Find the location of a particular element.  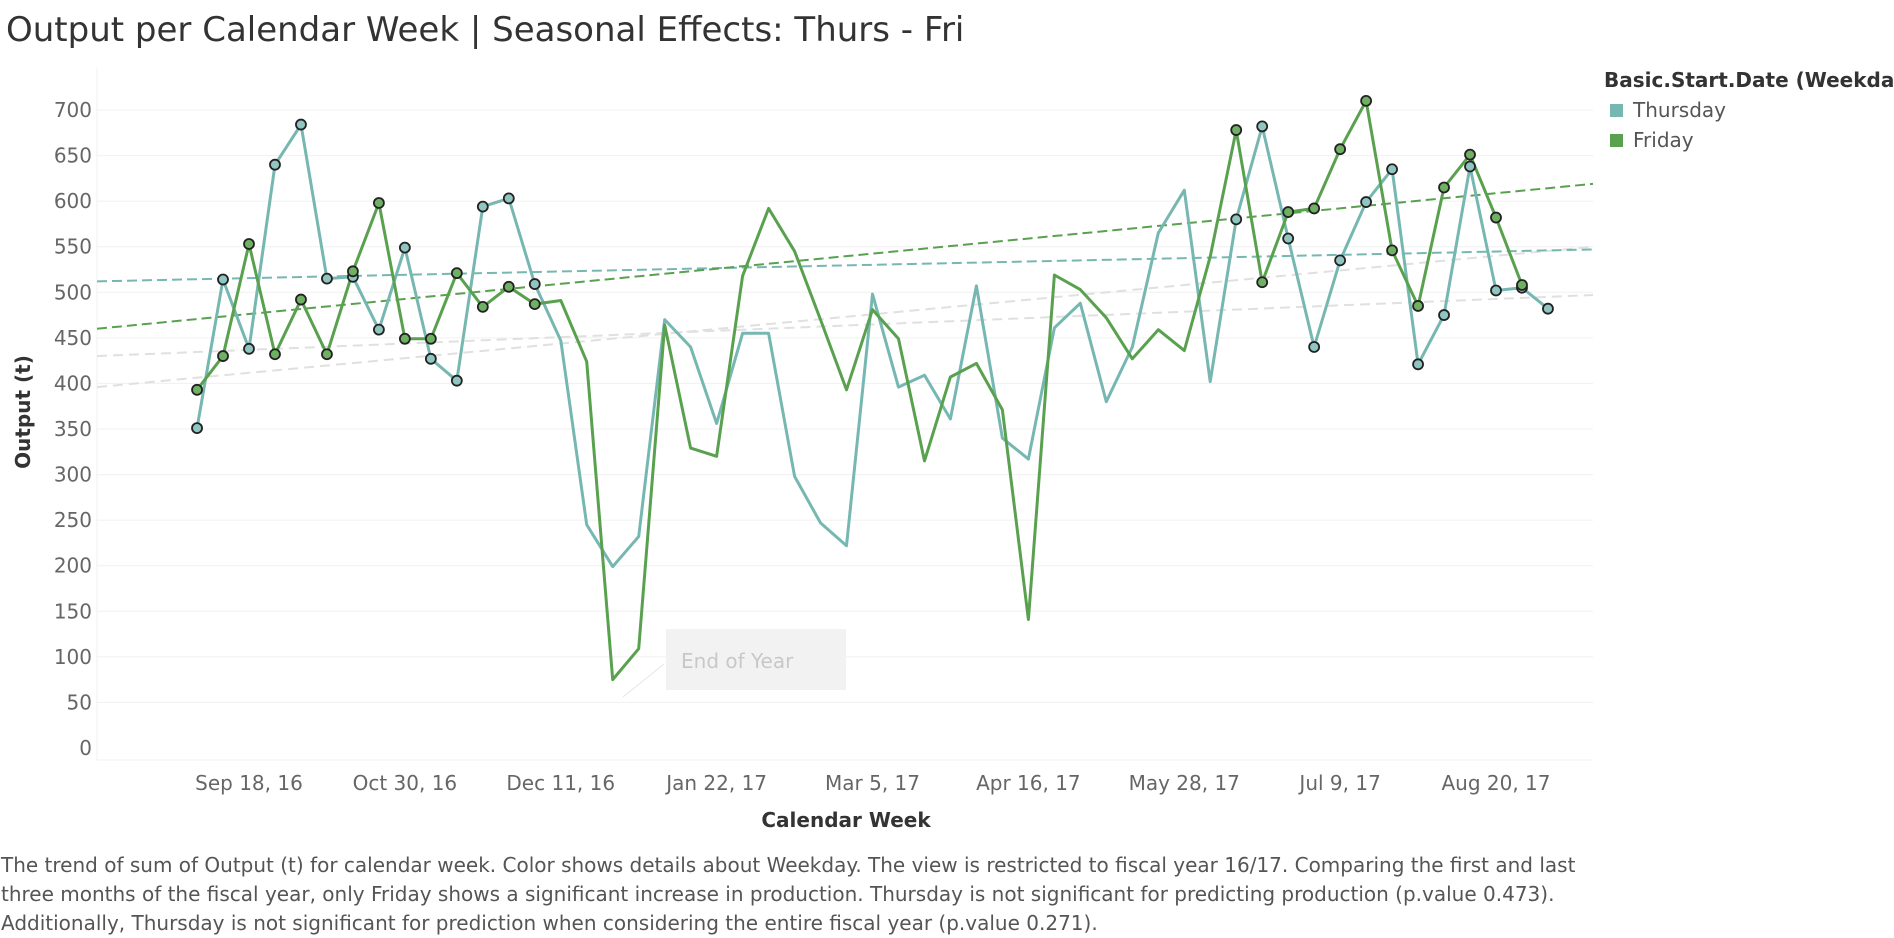

faint-trend-lines is located at coordinates (845, 317).